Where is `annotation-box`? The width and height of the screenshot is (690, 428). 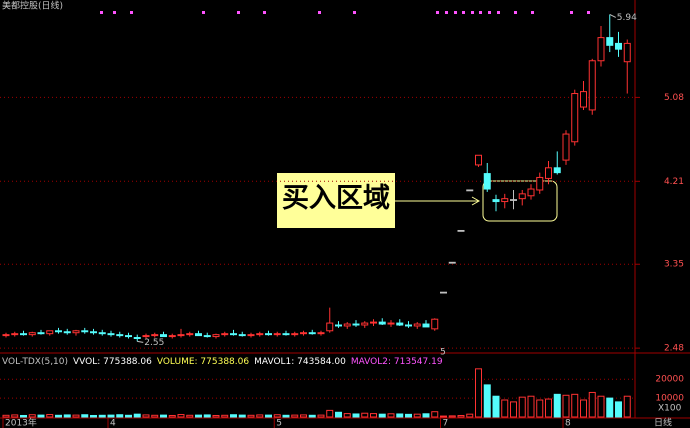 annotation-box is located at coordinates (336, 200).